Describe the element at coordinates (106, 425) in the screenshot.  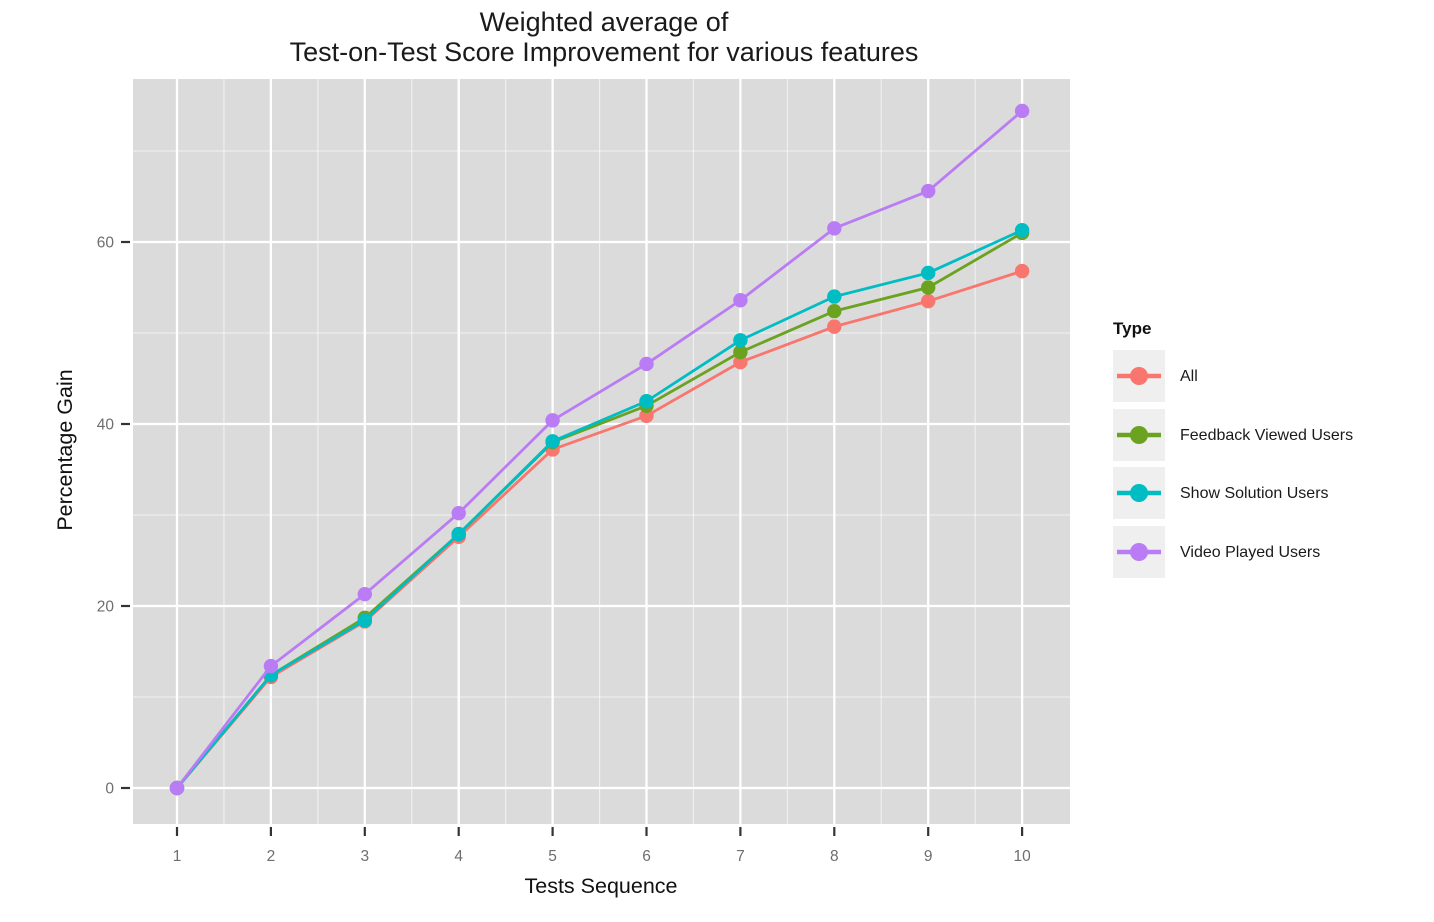
I see `y-tick-label: 40` at that location.